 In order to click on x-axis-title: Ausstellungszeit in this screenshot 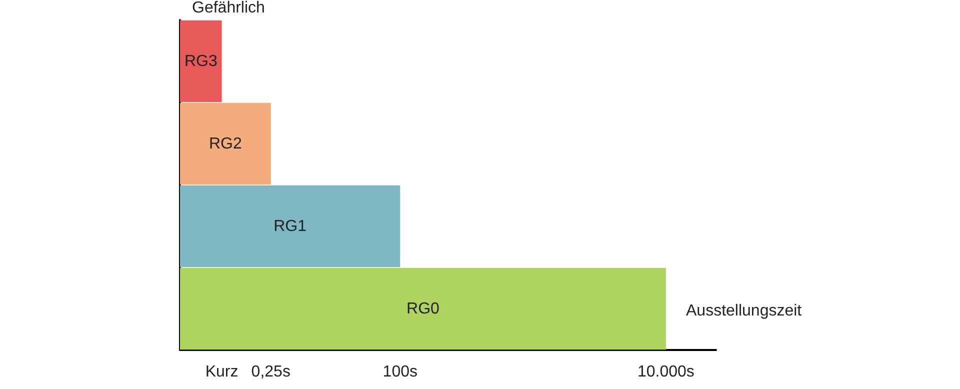, I will do `click(744, 311)`.